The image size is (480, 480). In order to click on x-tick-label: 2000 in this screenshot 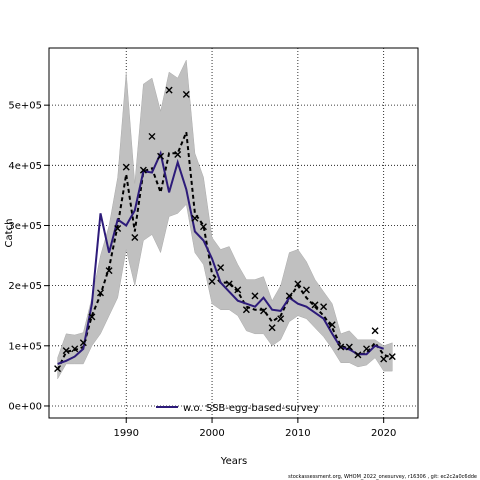, I will do `click(211, 433)`.